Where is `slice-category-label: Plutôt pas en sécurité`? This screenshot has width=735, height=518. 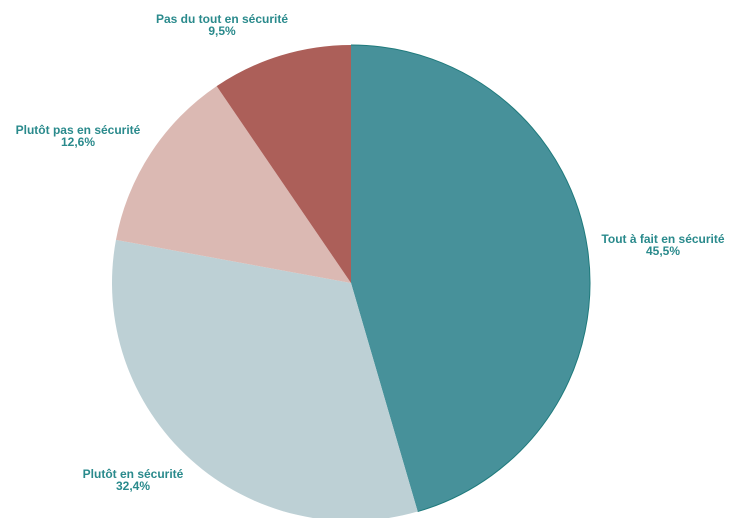
slice-category-label: Plutôt pas en sécurité is located at coordinates (78, 130).